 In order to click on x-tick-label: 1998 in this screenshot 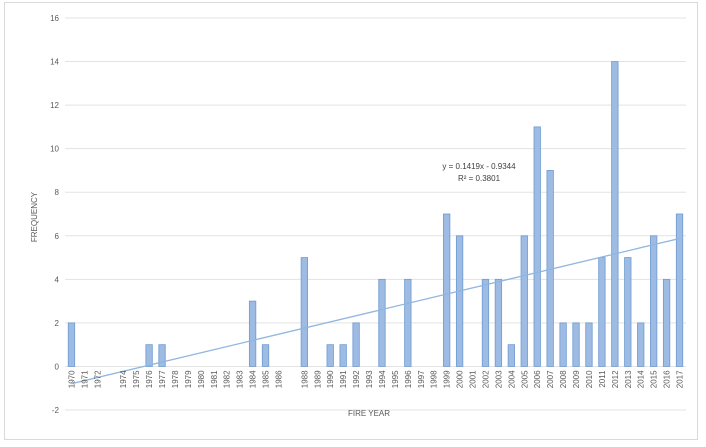, I will do `click(434, 379)`.